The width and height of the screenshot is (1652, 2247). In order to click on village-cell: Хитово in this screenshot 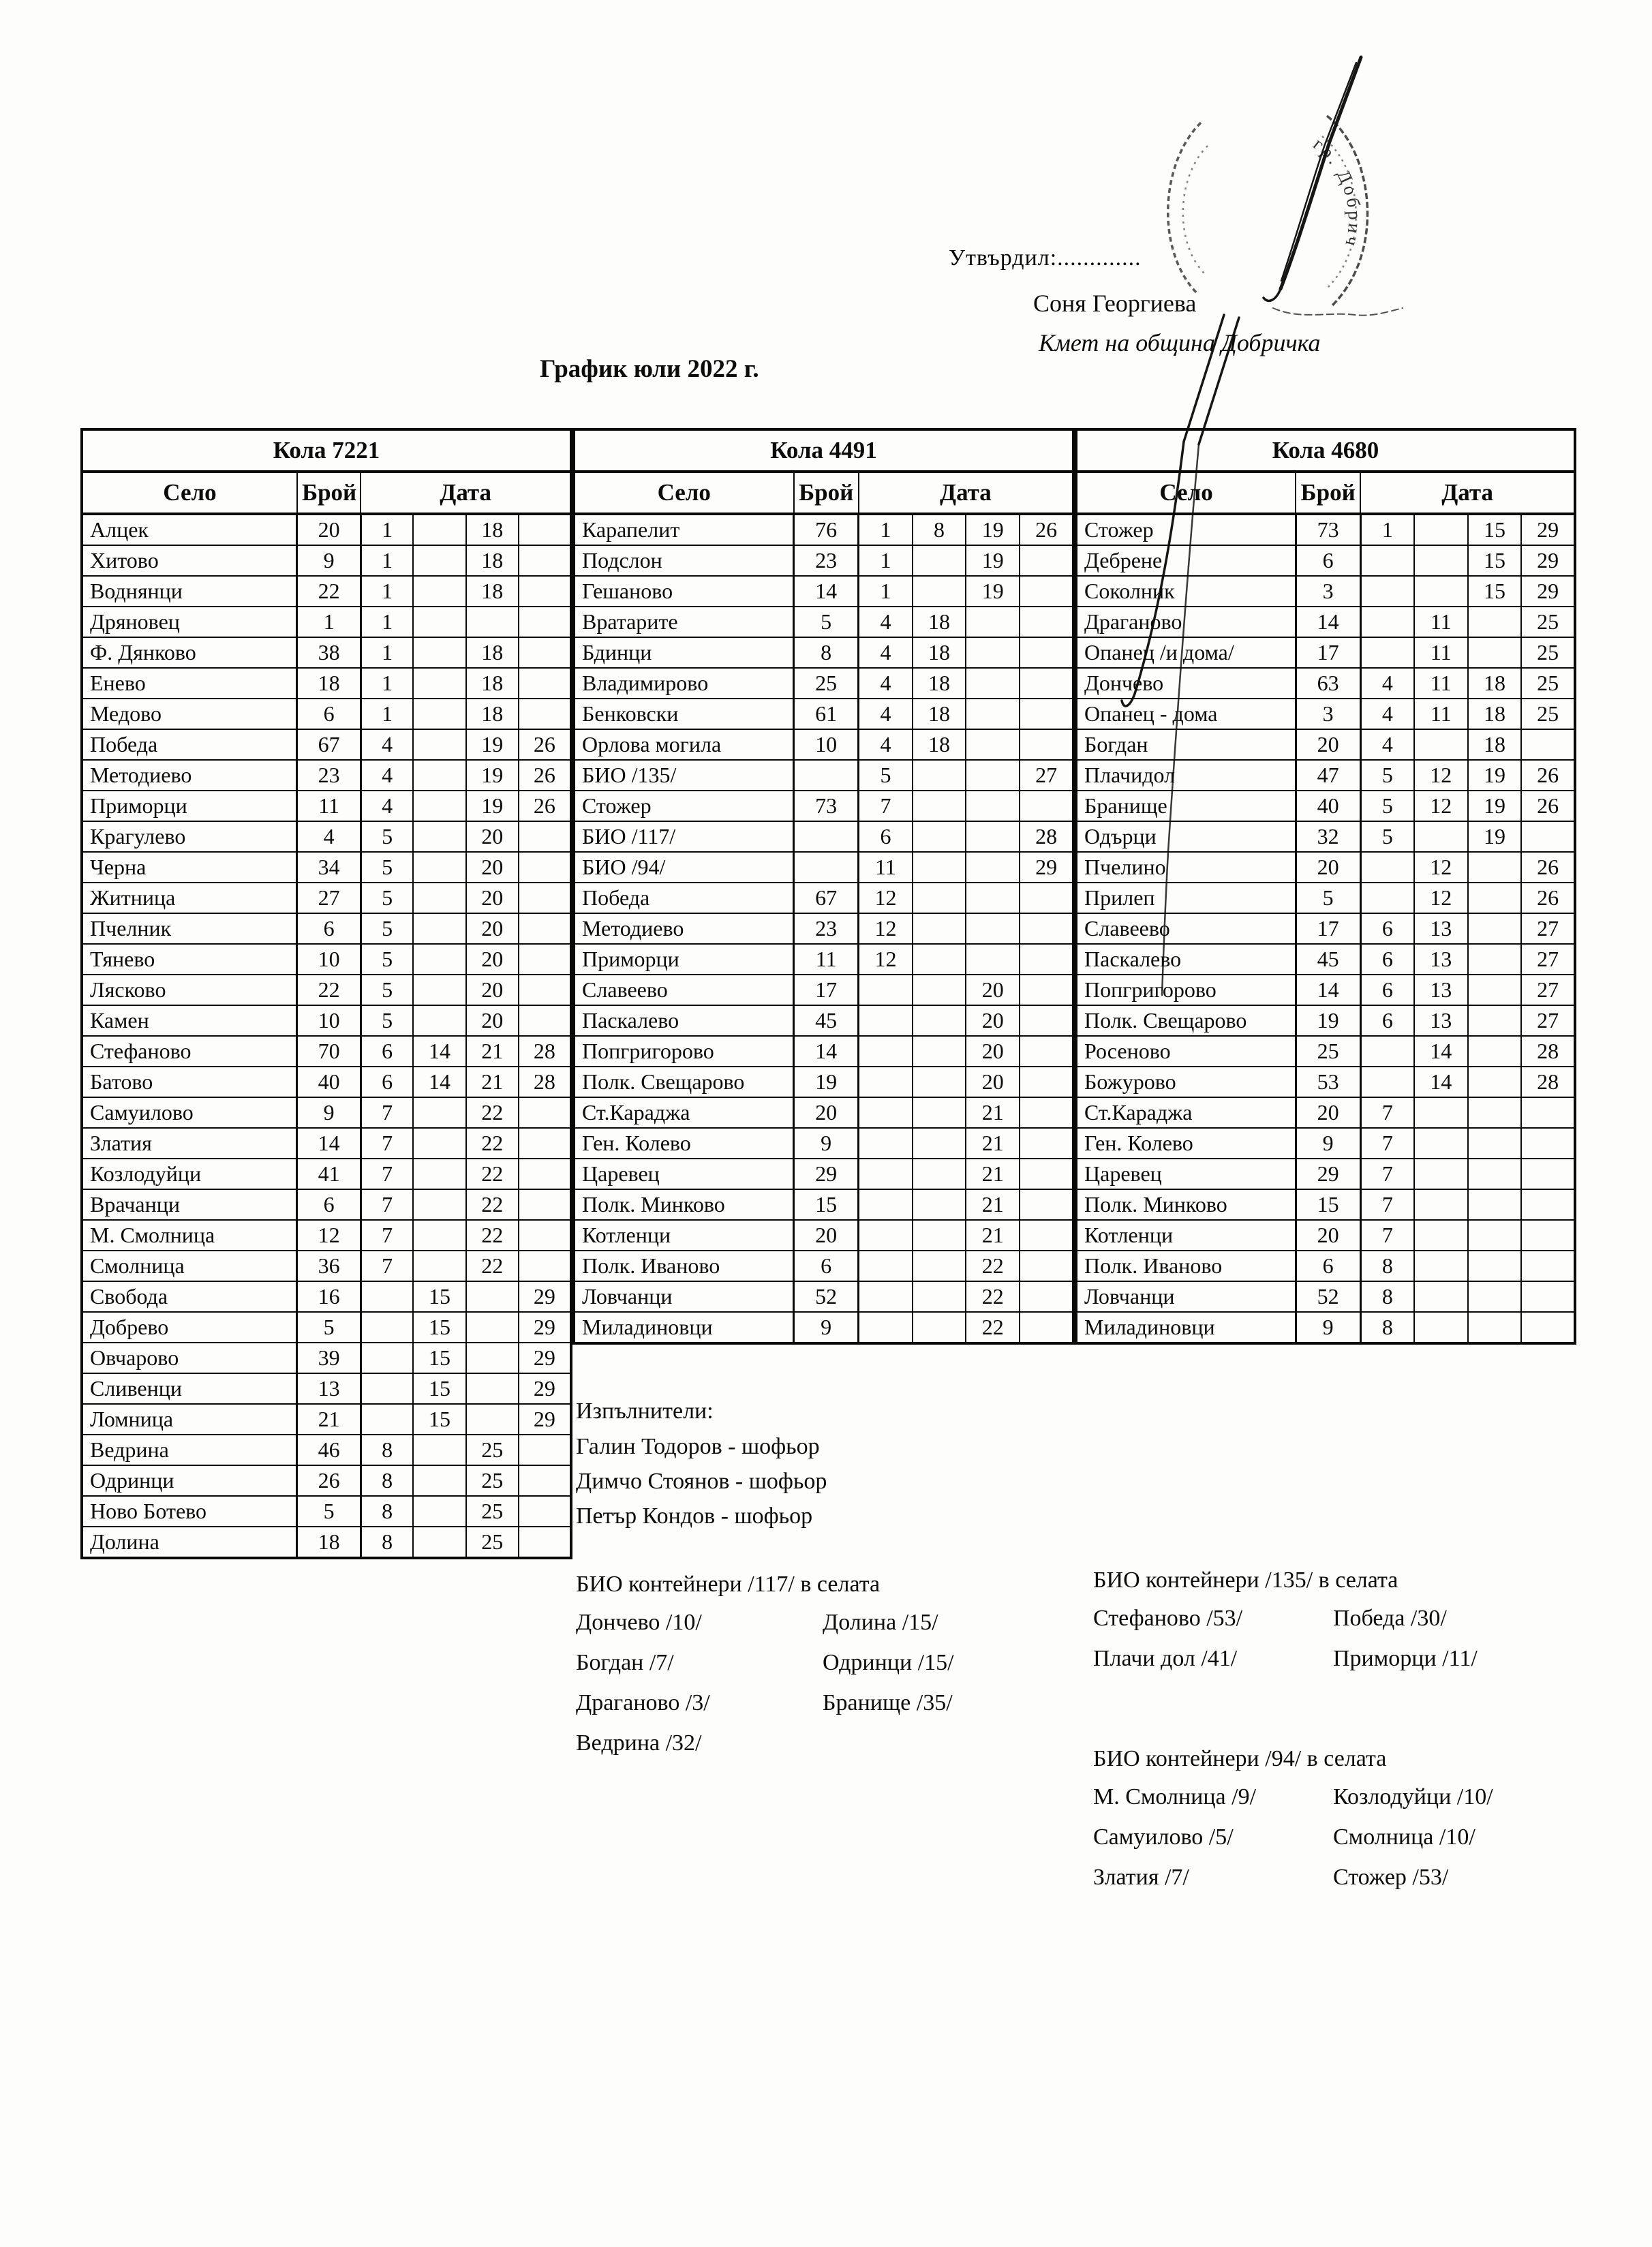, I will do `click(189, 561)`.